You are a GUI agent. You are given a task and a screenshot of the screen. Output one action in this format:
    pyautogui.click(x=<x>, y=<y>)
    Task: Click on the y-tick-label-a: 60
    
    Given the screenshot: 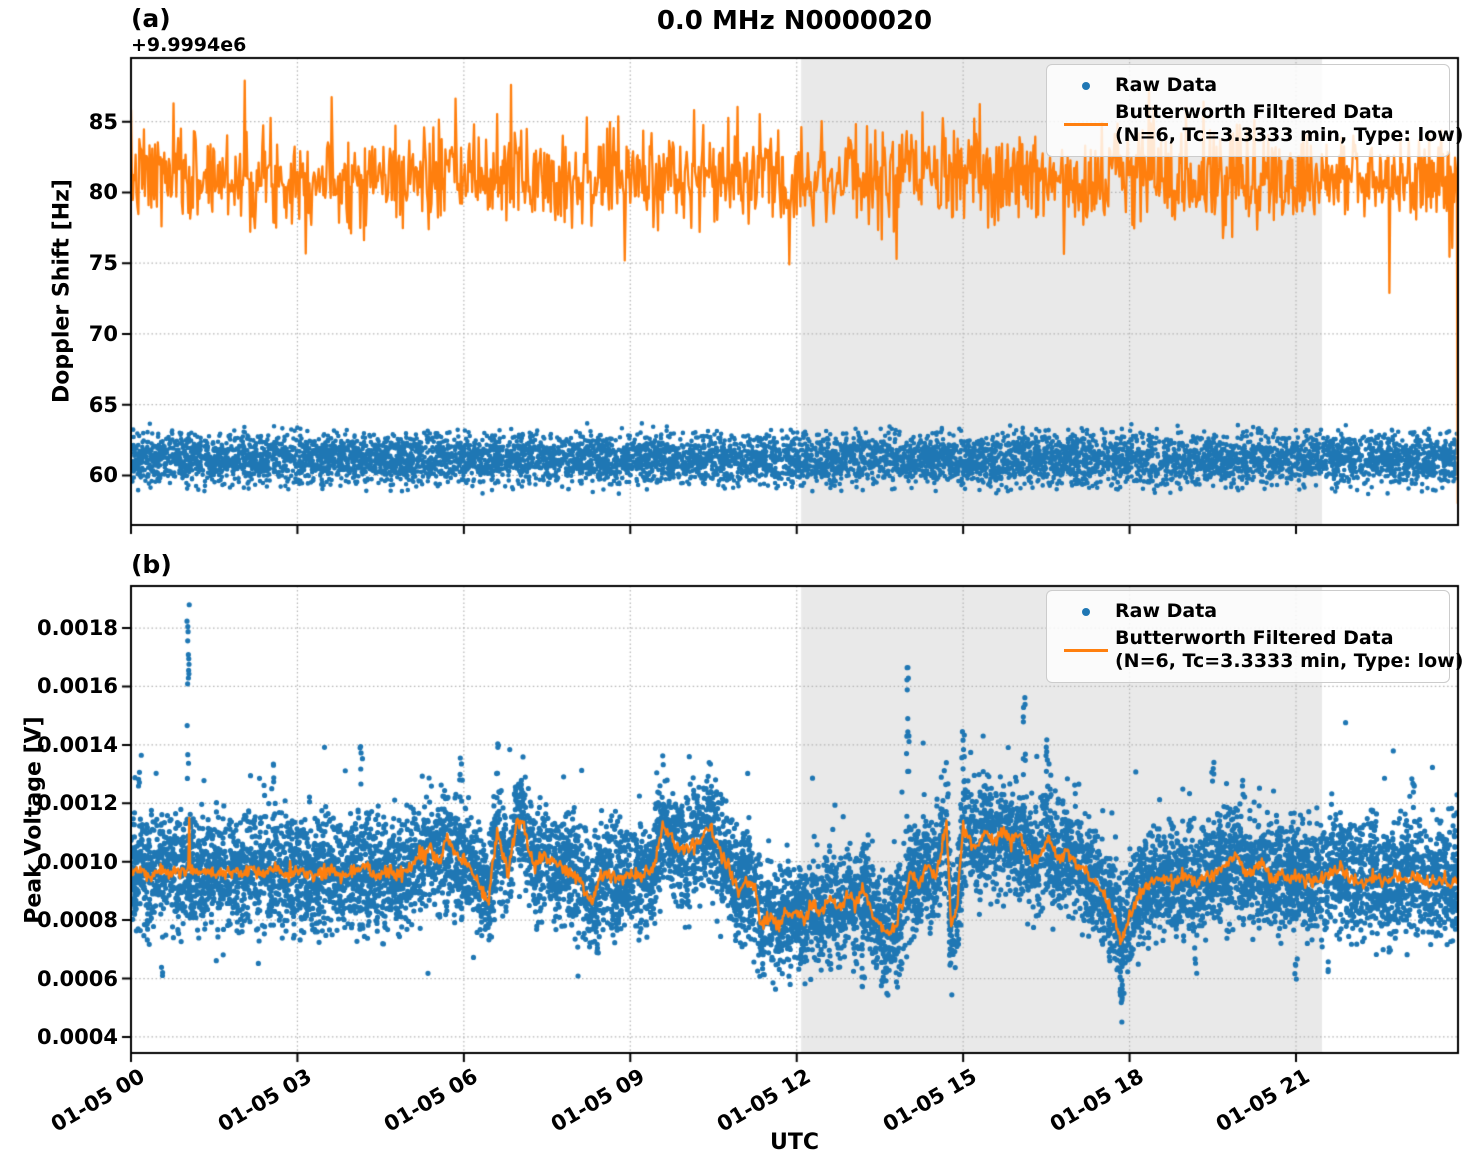 What is the action you would take?
    pyautogui.click(x=103, y=475)
    